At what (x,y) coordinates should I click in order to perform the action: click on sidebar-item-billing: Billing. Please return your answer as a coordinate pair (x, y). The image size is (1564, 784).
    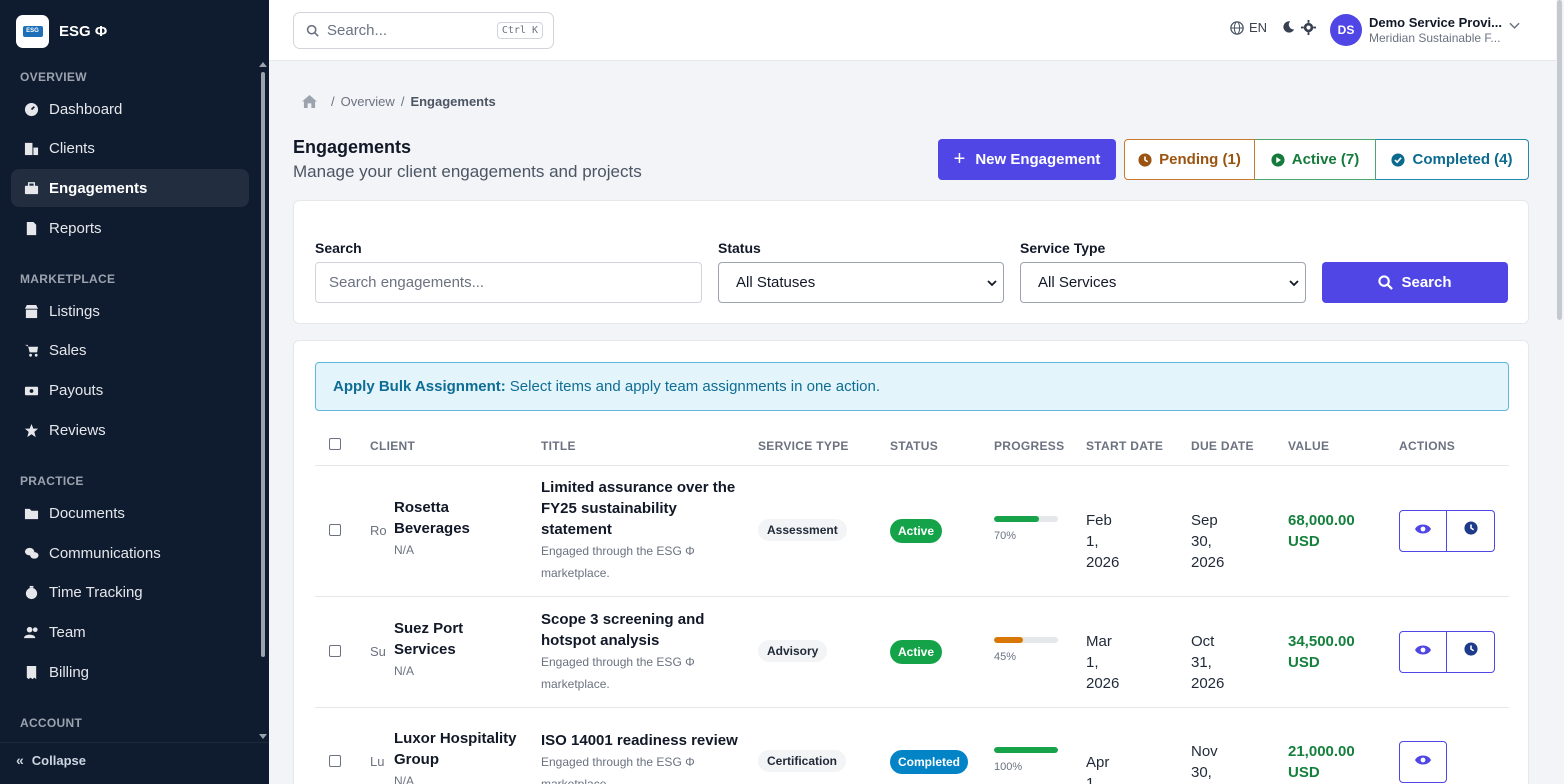
    Looking at the image, I should click on (130, 672).